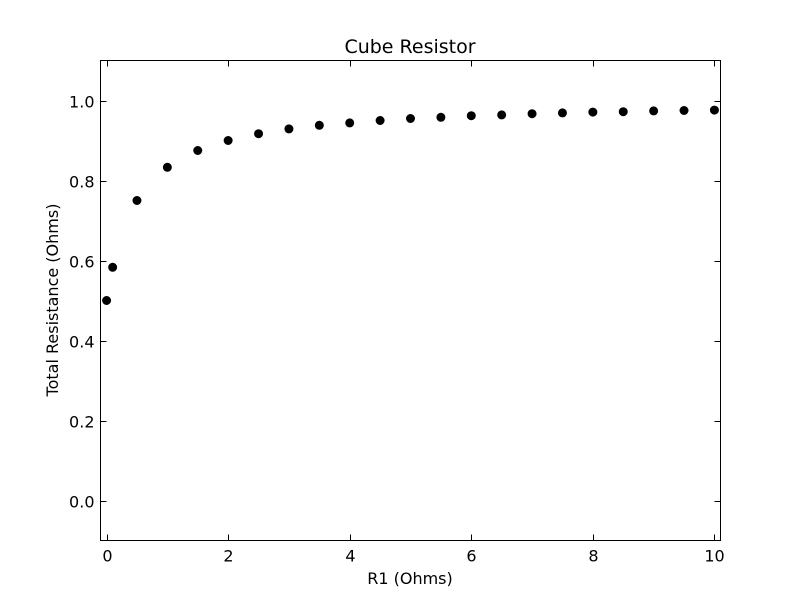 The image size is (800, 605). I want to click on y-tick-label: 0.4, so click(81, 342).